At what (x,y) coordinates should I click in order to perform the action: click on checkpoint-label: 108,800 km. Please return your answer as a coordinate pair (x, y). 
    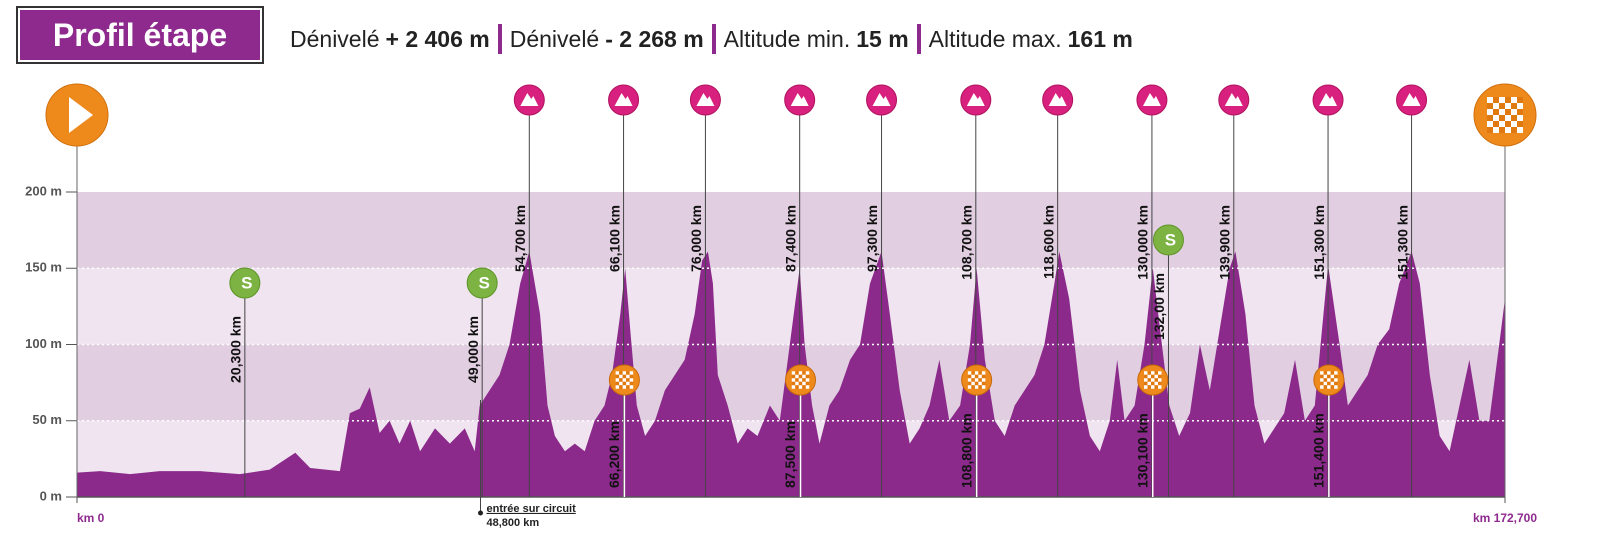
    Looking at the image, I should click on (966, 450).